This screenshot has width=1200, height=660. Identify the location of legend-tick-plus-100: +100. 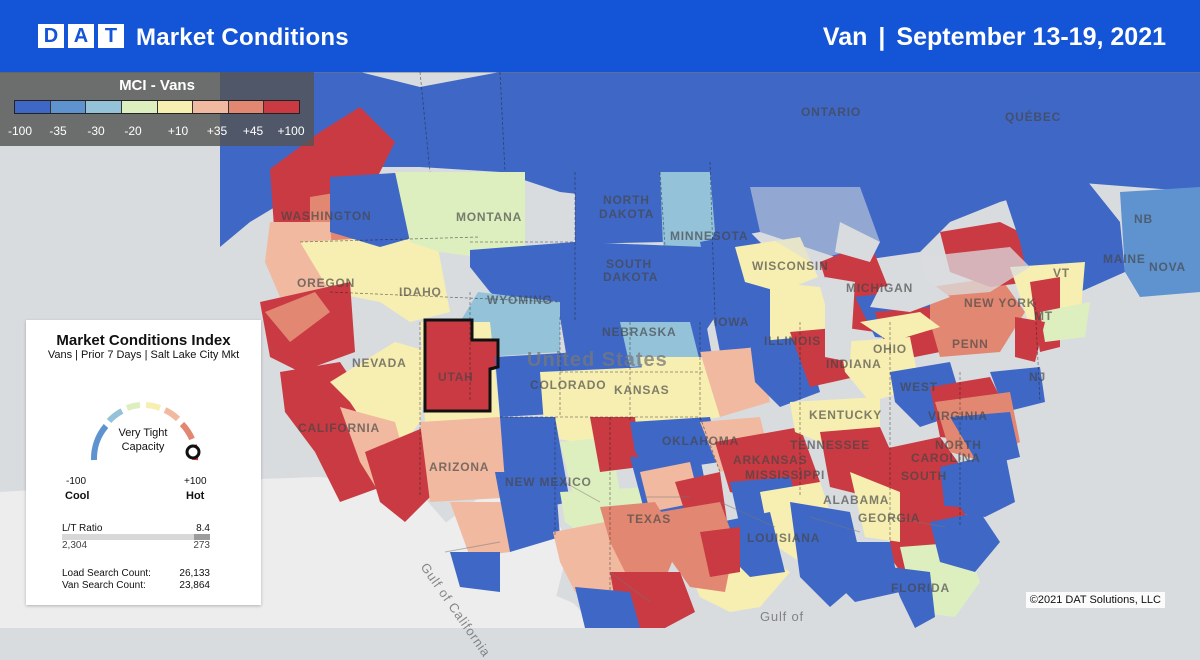
(291, 131).